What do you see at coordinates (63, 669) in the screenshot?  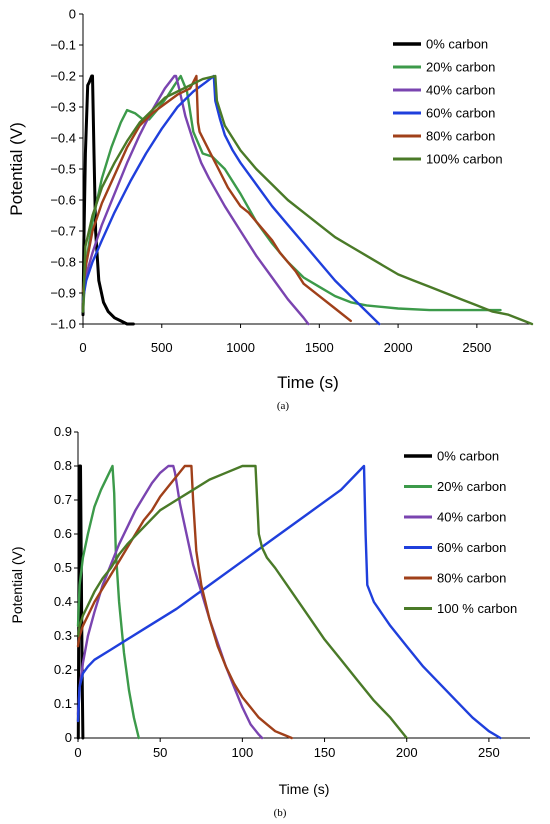 I see `chart-b-y-tick-label: 0.2` at bounding box center [63, 669].